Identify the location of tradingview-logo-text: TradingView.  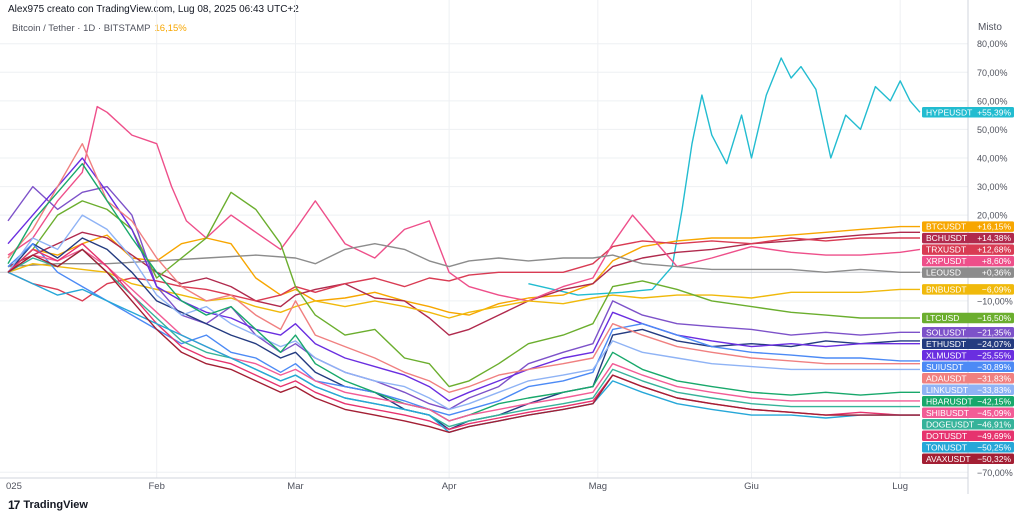
(55, 505).